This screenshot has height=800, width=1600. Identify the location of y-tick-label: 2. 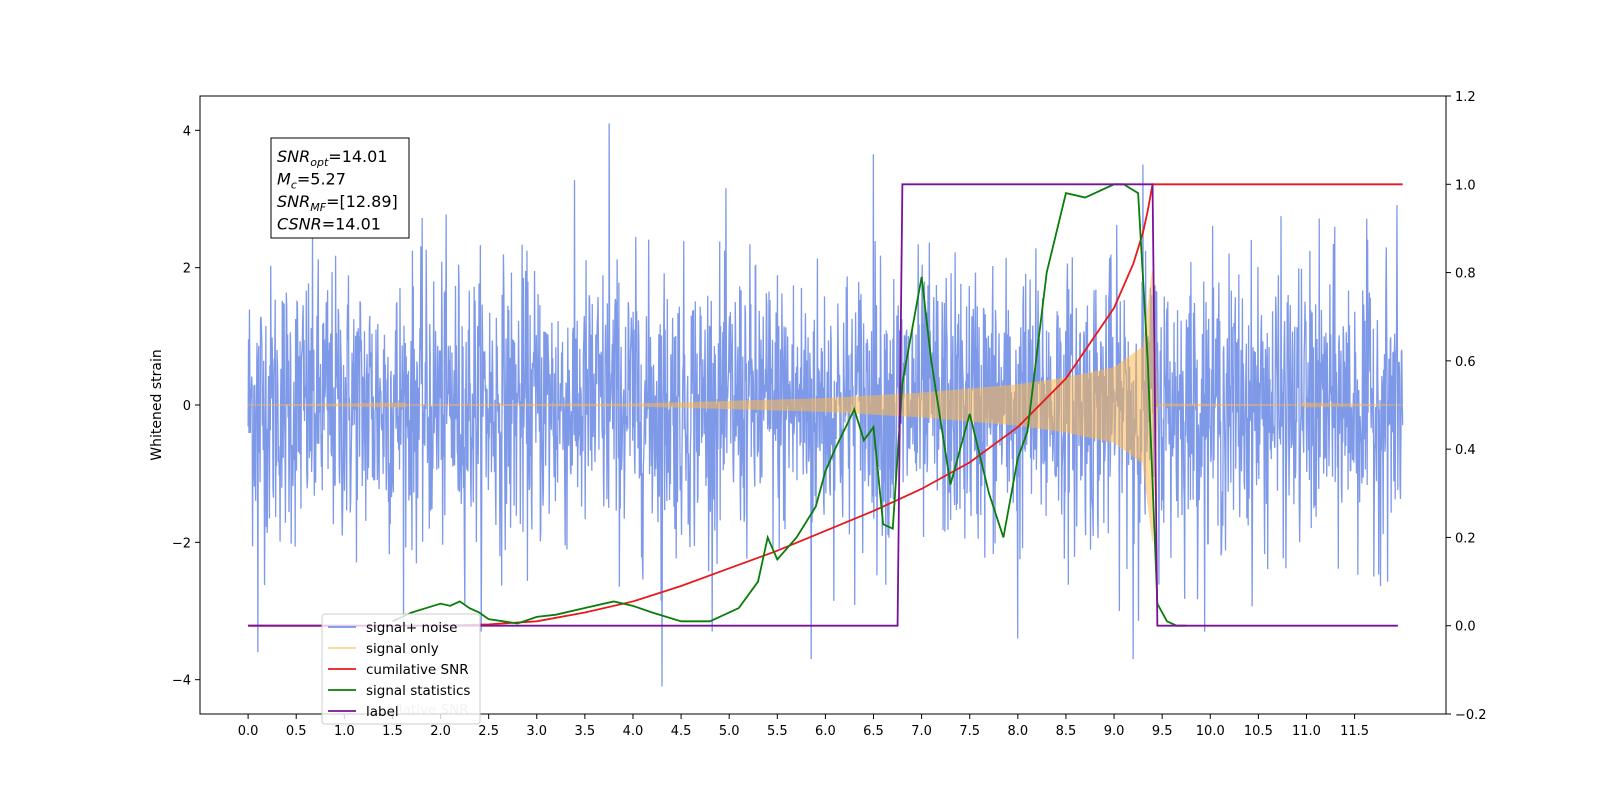
(187, 269).